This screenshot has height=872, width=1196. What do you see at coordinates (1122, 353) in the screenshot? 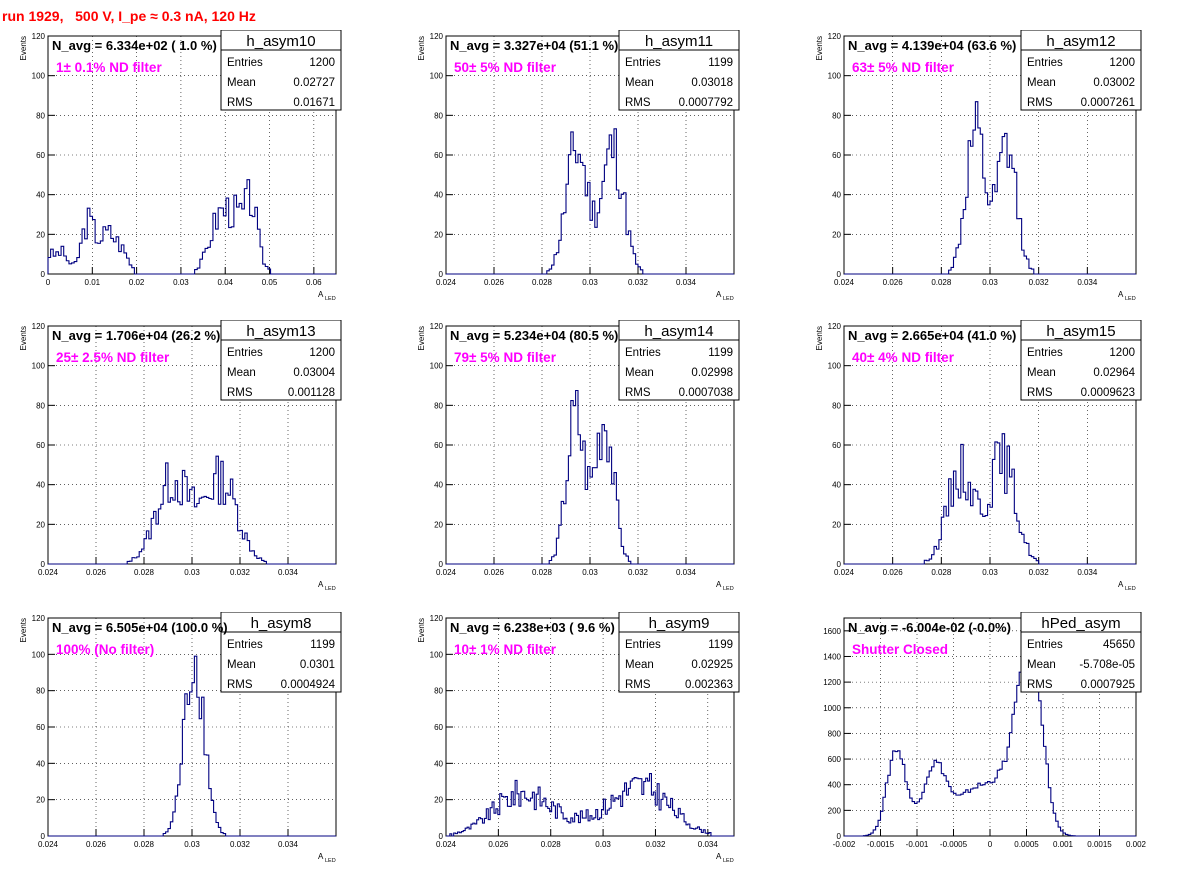
I see `stats-value: 1200` at bounding box center [1122, 353].